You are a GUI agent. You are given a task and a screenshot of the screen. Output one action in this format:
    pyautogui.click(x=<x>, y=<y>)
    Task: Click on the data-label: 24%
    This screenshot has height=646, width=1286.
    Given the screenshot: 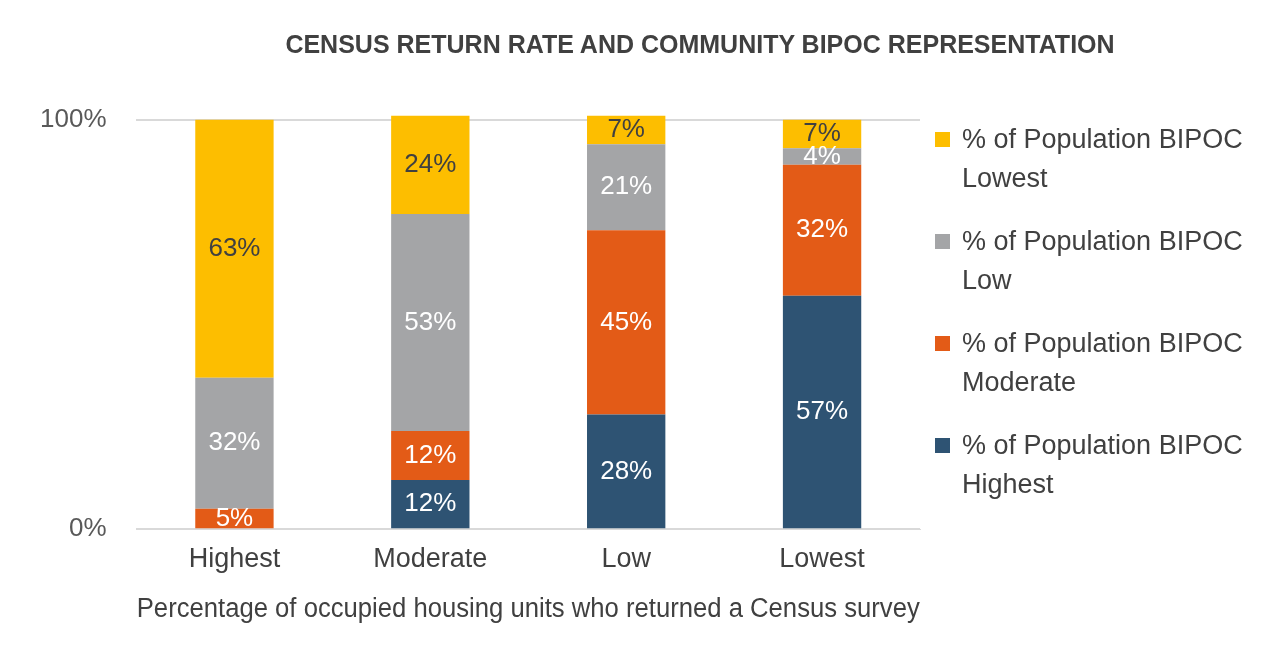 What is the action you would take?
    pyautogui.click(x=430, y=162)
    